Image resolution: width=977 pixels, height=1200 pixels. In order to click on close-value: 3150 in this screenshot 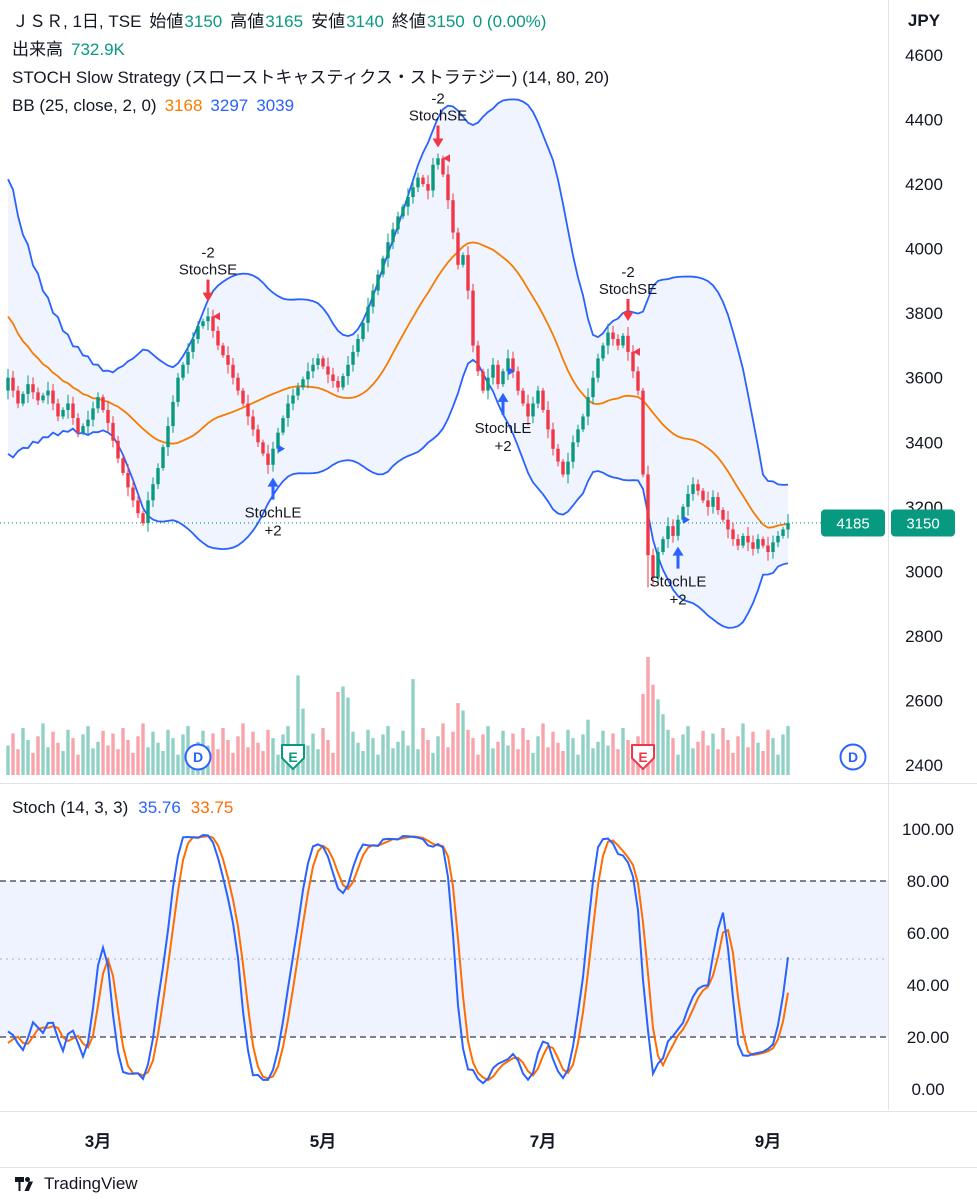, I will do `click(445, 21)`.